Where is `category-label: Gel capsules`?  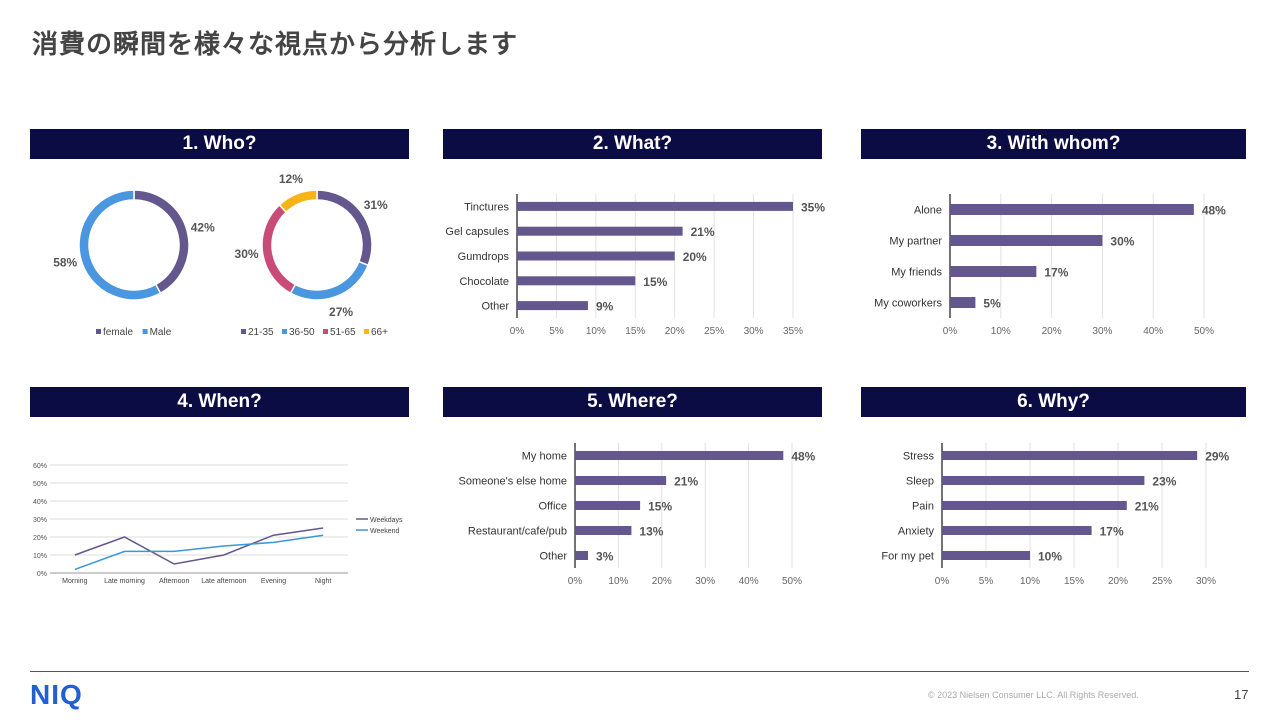
category-label: Gel capsules is located at coordinates (477, 232).